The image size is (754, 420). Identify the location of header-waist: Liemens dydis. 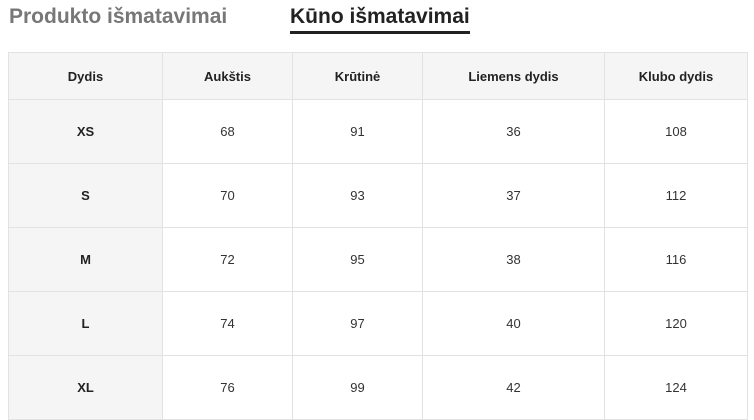
(513, 76).